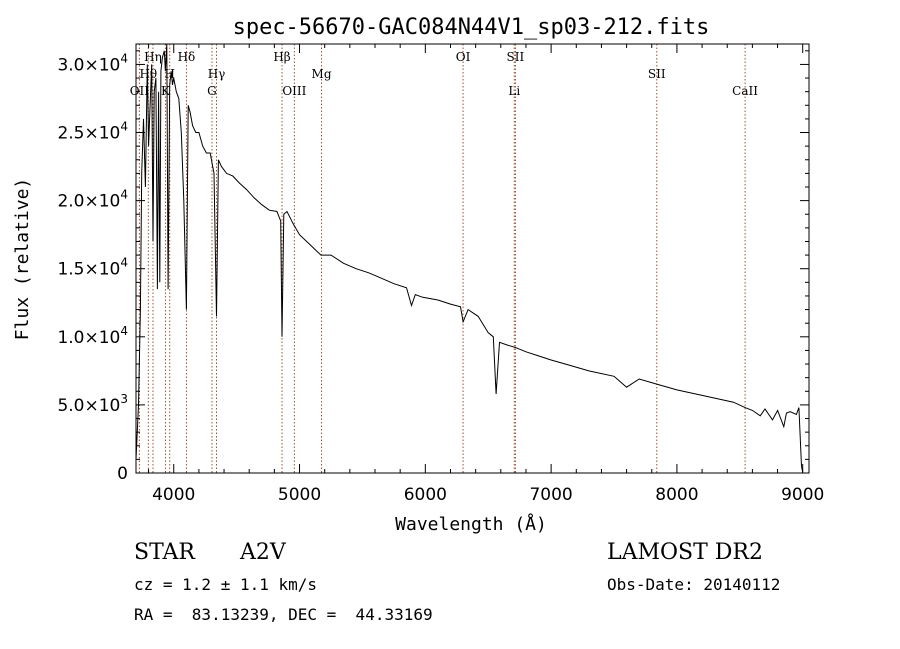 The height and width of the screenshot is (649, 900). I want to click on y-tick-label-3: 1.5×10⁴, so click(92, 268).